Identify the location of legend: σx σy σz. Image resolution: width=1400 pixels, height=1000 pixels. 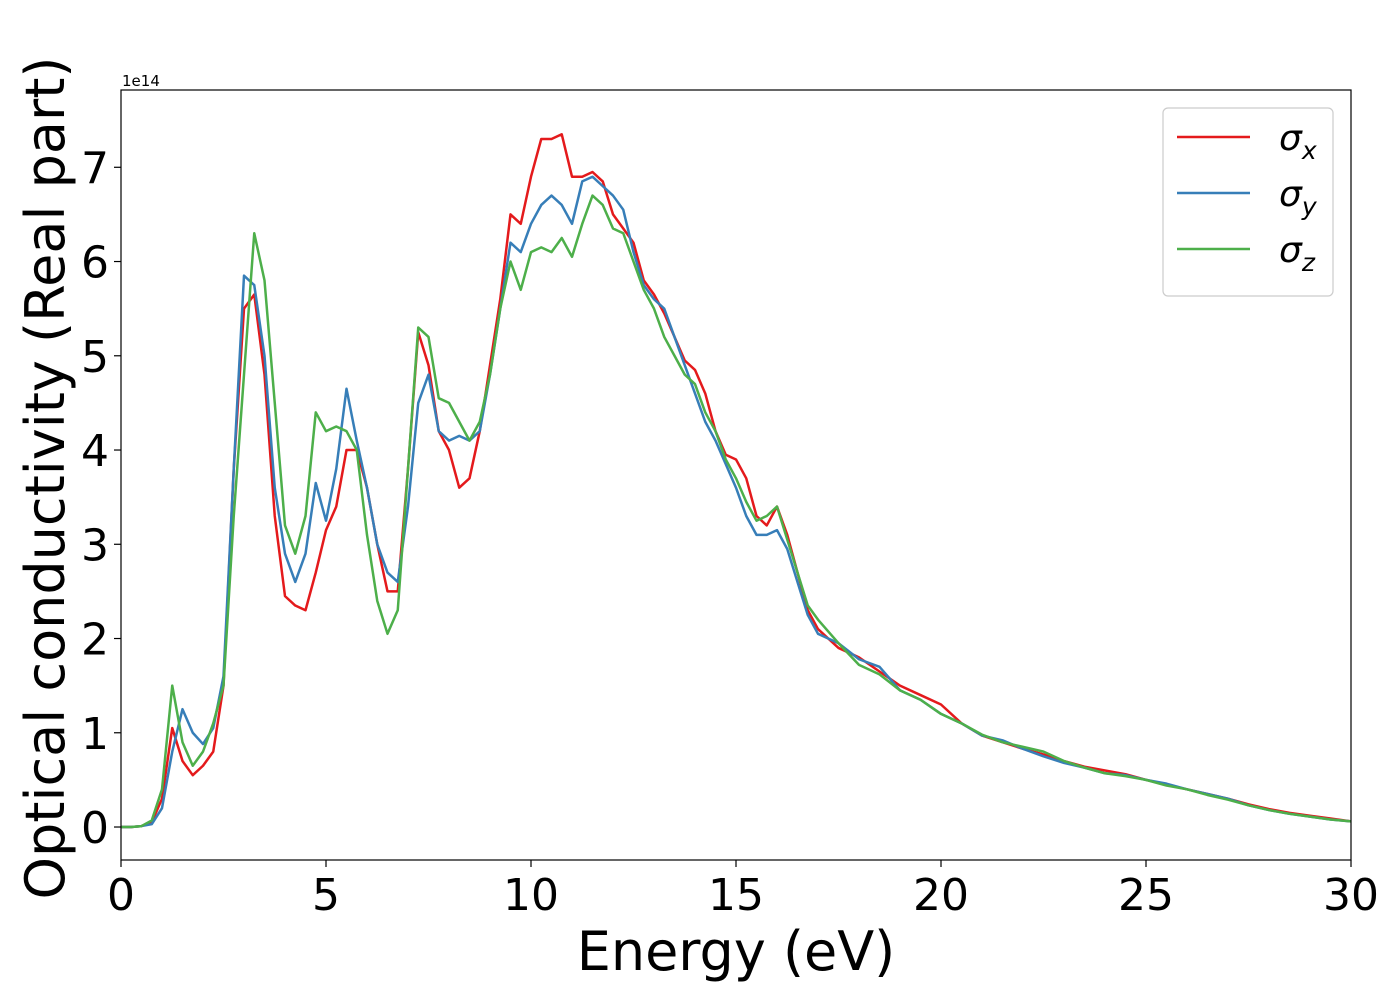
(1248, 202).